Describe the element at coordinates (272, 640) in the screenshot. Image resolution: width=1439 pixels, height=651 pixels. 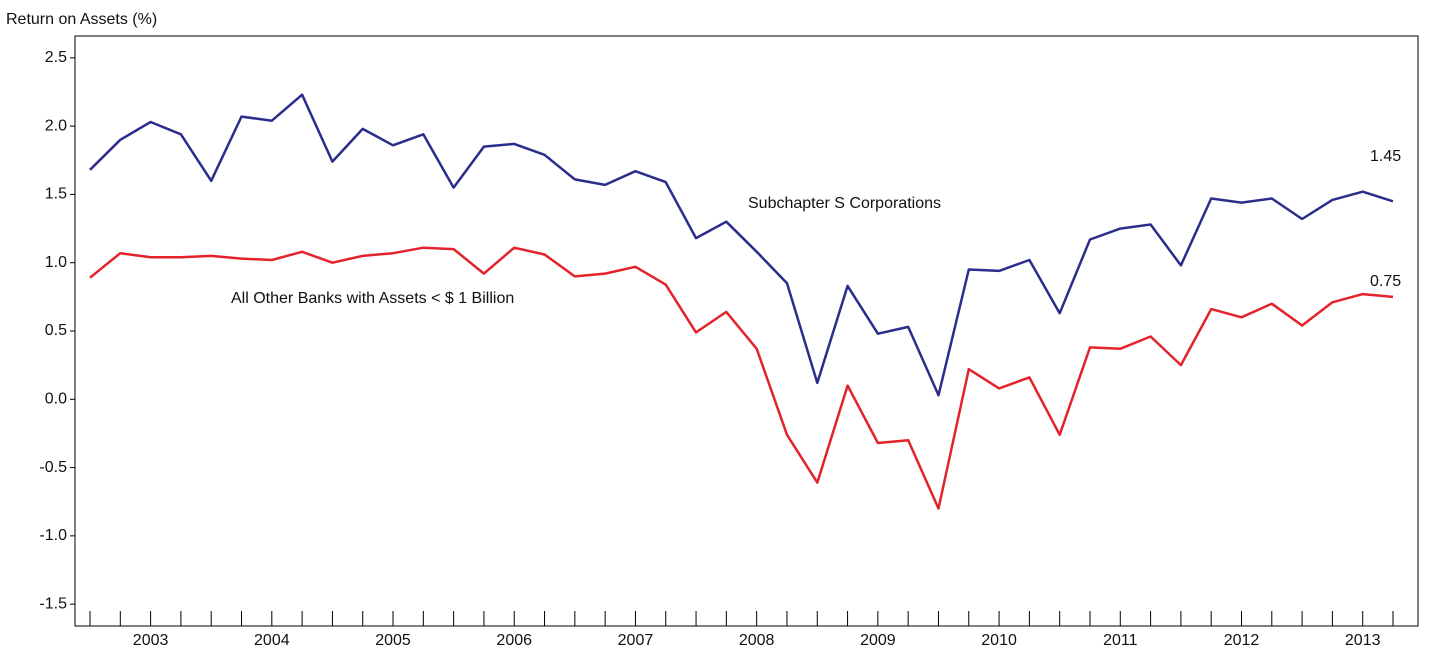
I see `x-tick-label: 2004` at that location.